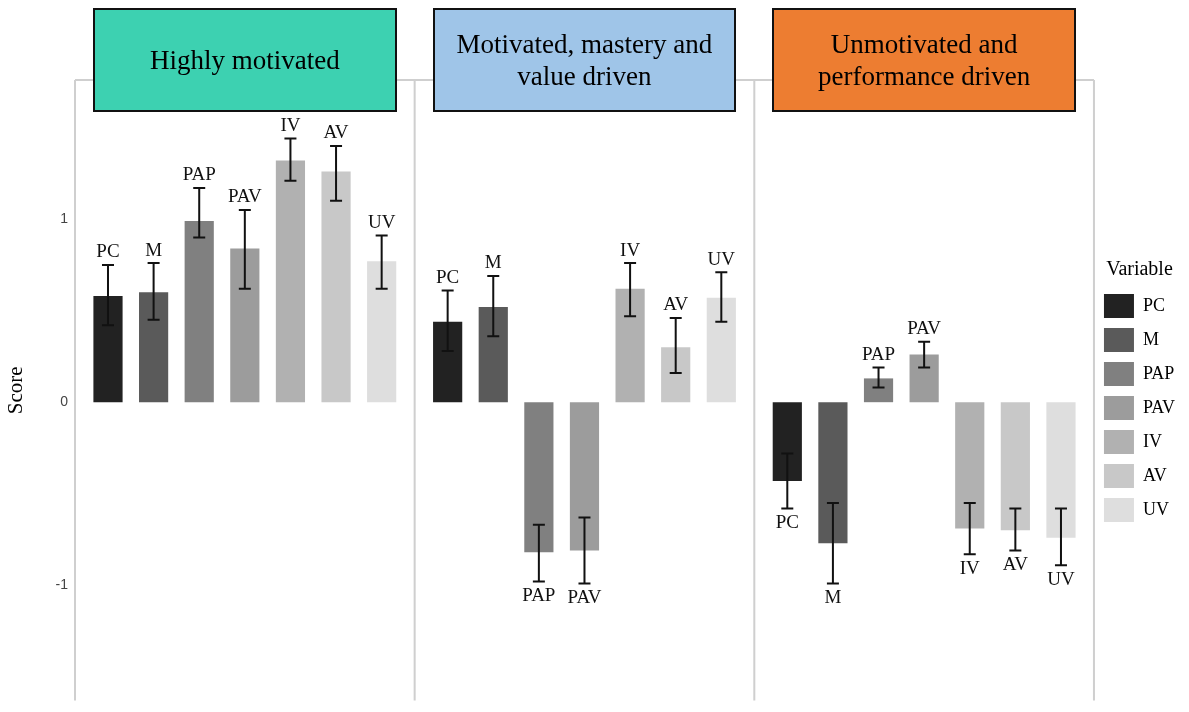  What do you see at coordinates (1152, 440) in the screenshot?
I see `legend-label: IV` at bounding box center [1152, 440].